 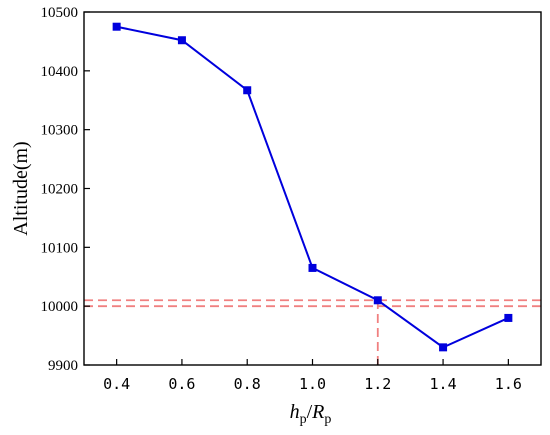 What do you see at coordinates (377, 300) in the screenshot?
I see `data-point-1.2` at bounding box center [377, 300].